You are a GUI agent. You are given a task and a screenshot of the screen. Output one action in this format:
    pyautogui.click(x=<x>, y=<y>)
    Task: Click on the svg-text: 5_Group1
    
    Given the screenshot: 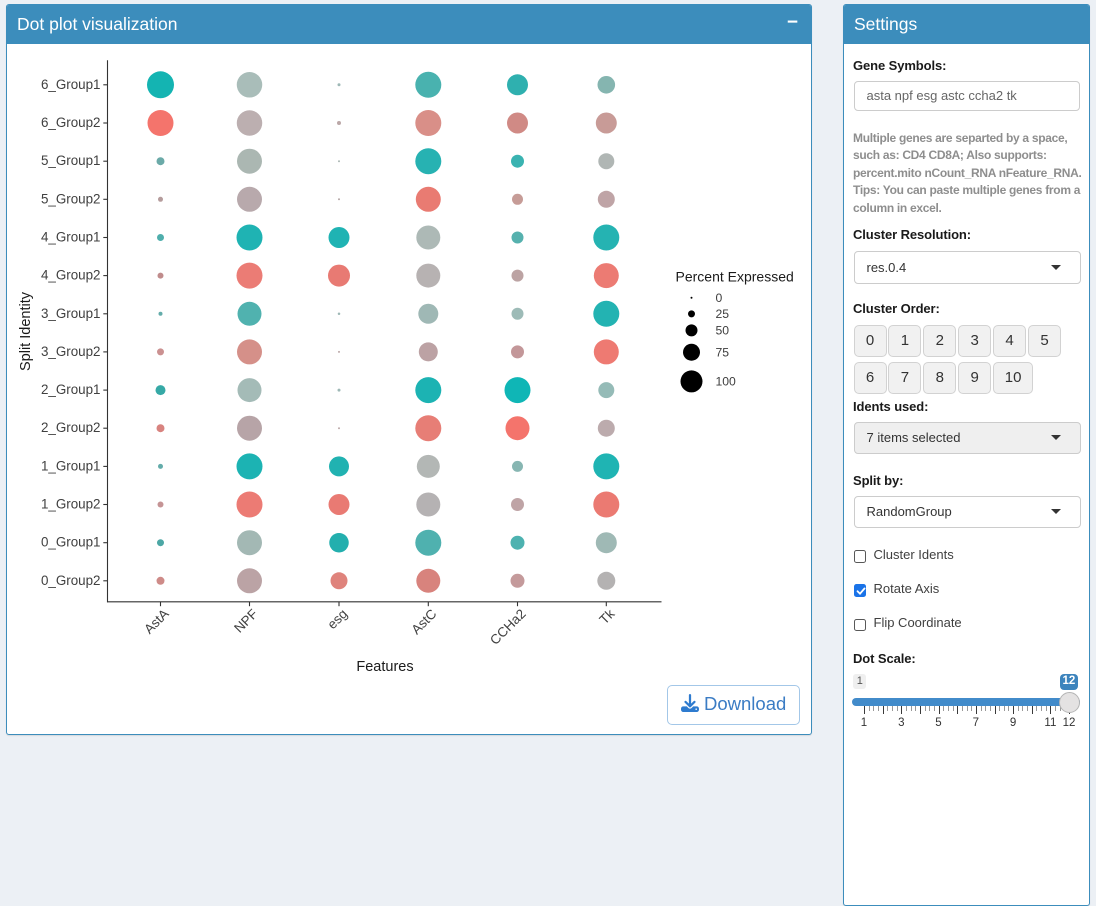 What is the action you would take?
    pyautogui.click(x=71, y=160)
    